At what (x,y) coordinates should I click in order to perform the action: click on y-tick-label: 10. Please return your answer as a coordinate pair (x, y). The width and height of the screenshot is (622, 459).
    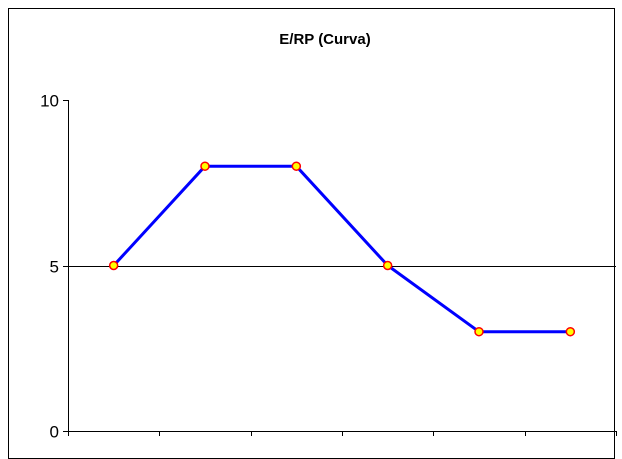
    Looking at the image, I should click on (49, 101).